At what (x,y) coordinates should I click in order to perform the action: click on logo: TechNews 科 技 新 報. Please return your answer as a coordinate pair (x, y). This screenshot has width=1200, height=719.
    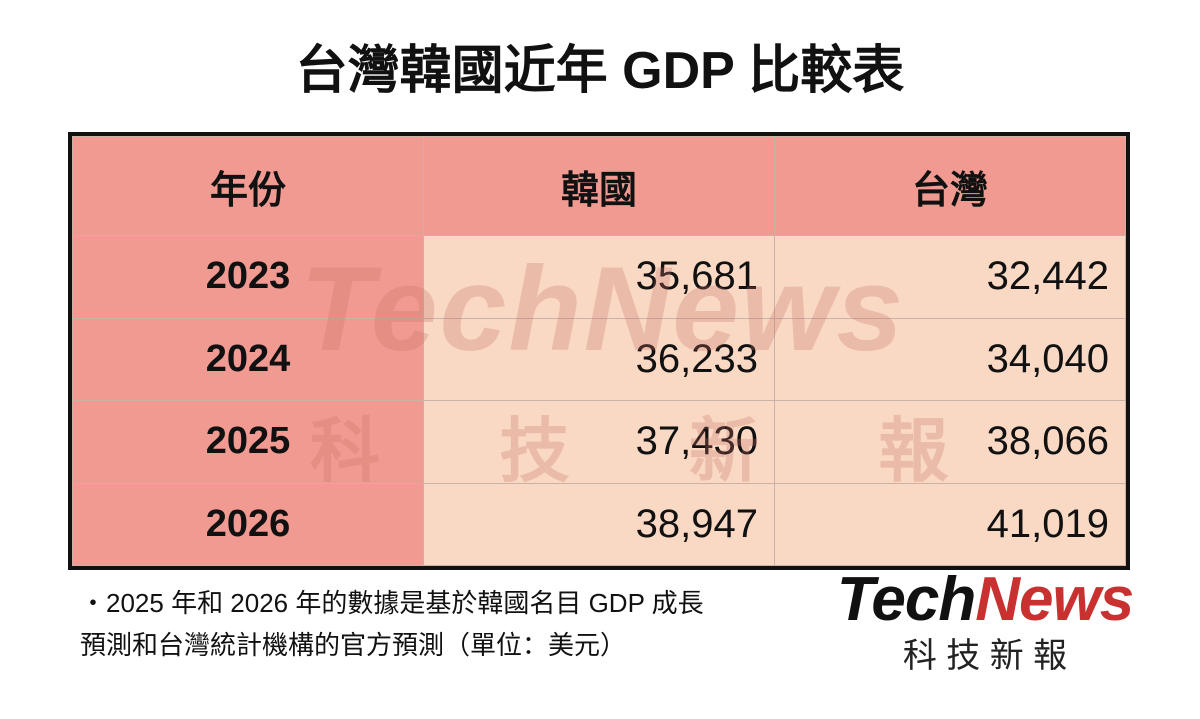
    Looking at the image, I should click on (985, 622).